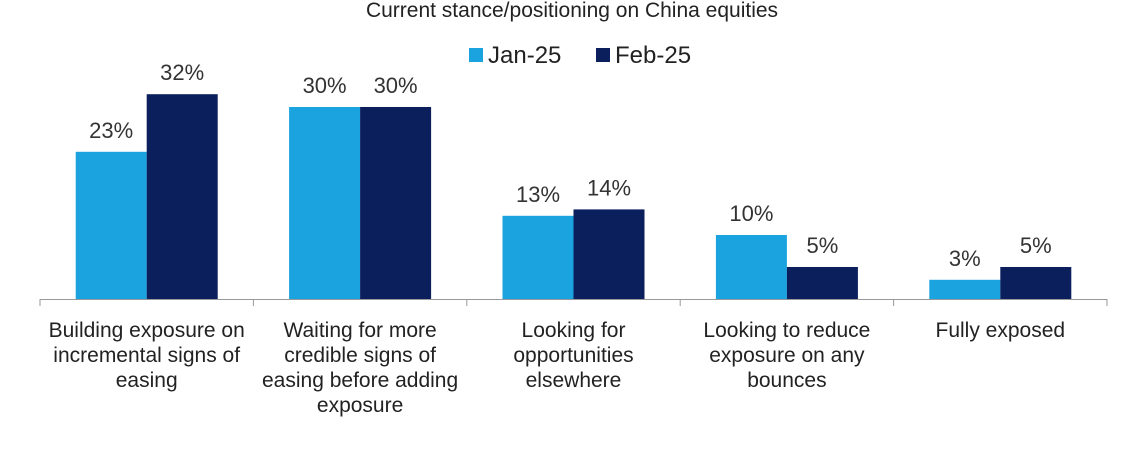 This screenshot has height=467, width=1131. What do you see at coordinates (653, 55) in the screenshot?
I see `legend-label-feb-25: Feb-25` at bounding box center [653, 55].